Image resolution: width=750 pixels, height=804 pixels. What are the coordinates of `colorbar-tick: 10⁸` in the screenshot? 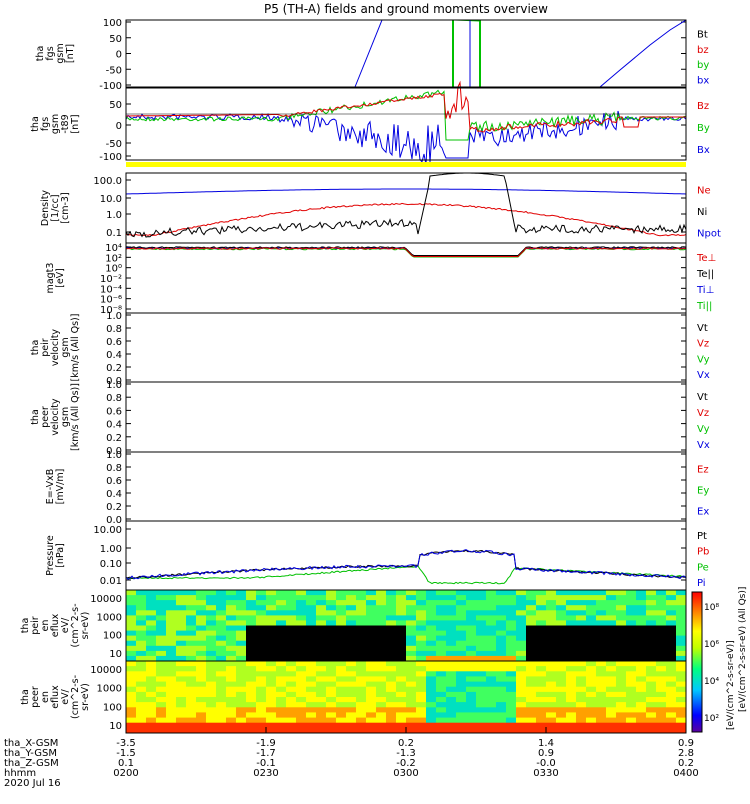 It's located at (711, 608).